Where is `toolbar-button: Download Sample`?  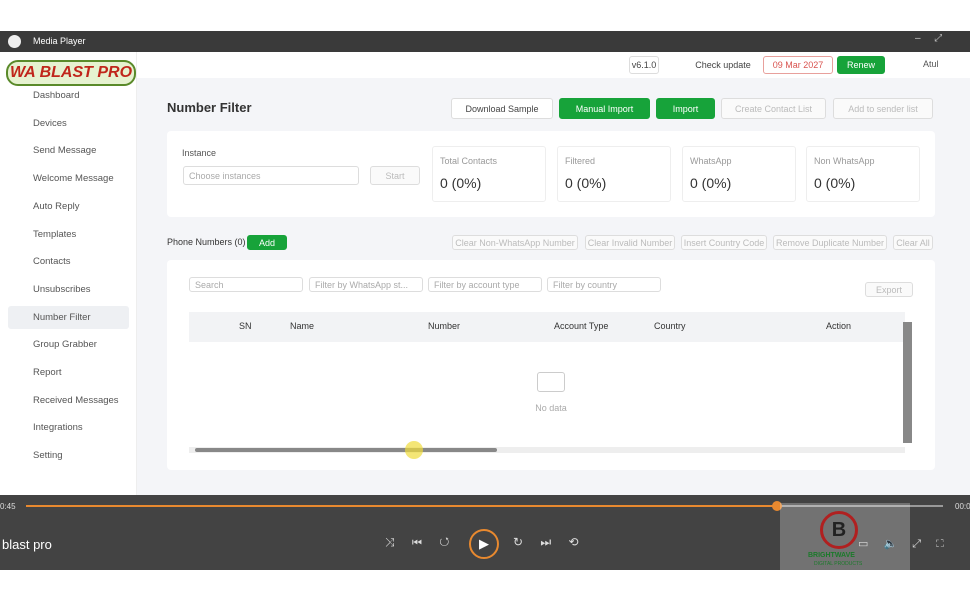 toolbar-button: Download Sample is located at coordinates (502, 108).